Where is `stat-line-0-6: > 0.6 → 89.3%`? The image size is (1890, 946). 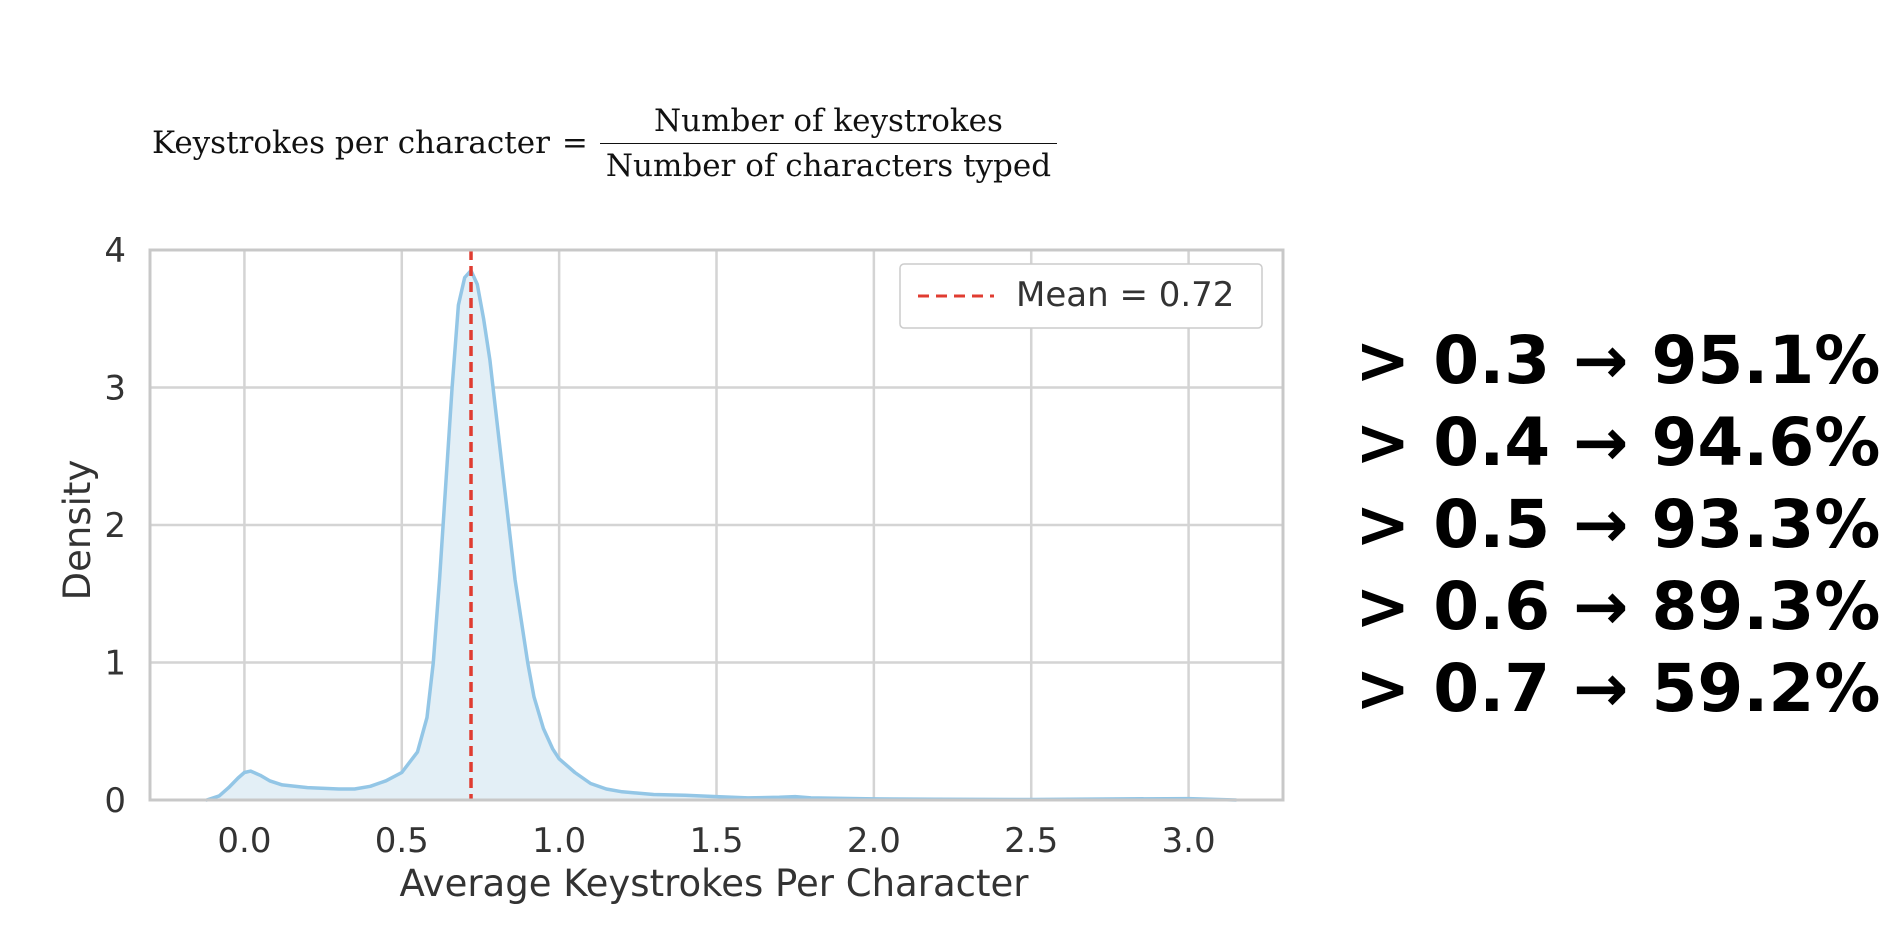
stat-line-0-6: > 0.6 → 89.3% is located at coordinates (1618, 606).